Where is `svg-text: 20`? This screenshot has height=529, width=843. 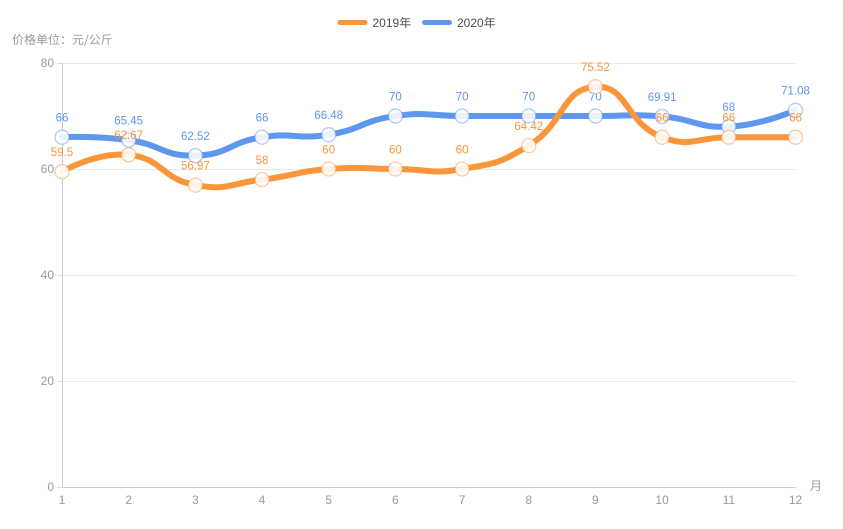 svg-text: 20 is located at coordinates (48, 381).